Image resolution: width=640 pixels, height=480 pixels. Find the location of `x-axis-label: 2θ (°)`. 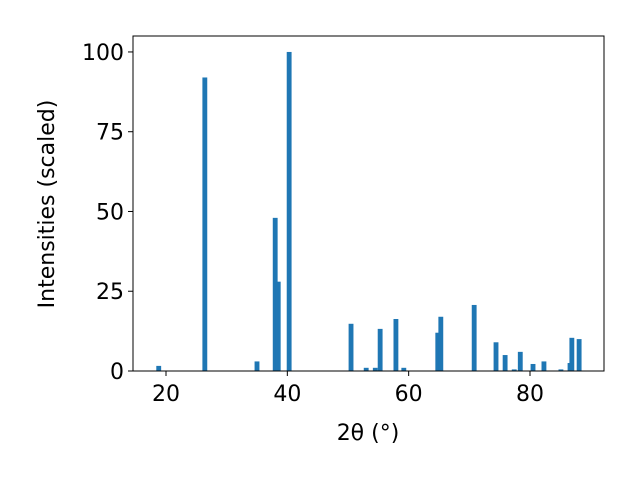

x-axis-label: 2θ (°) is located at coordinates (368, 433).